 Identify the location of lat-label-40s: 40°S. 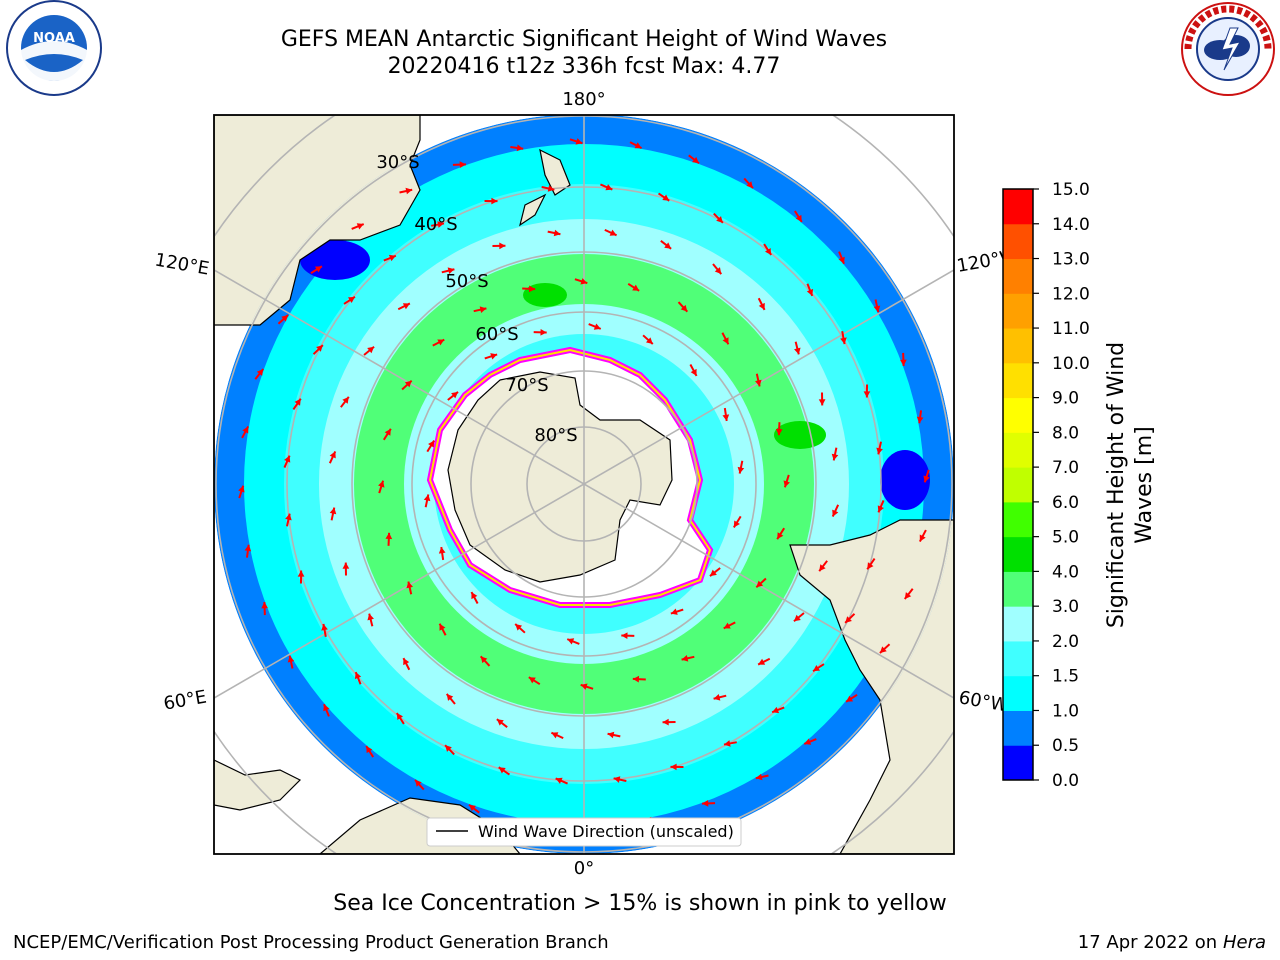
(435, 224).